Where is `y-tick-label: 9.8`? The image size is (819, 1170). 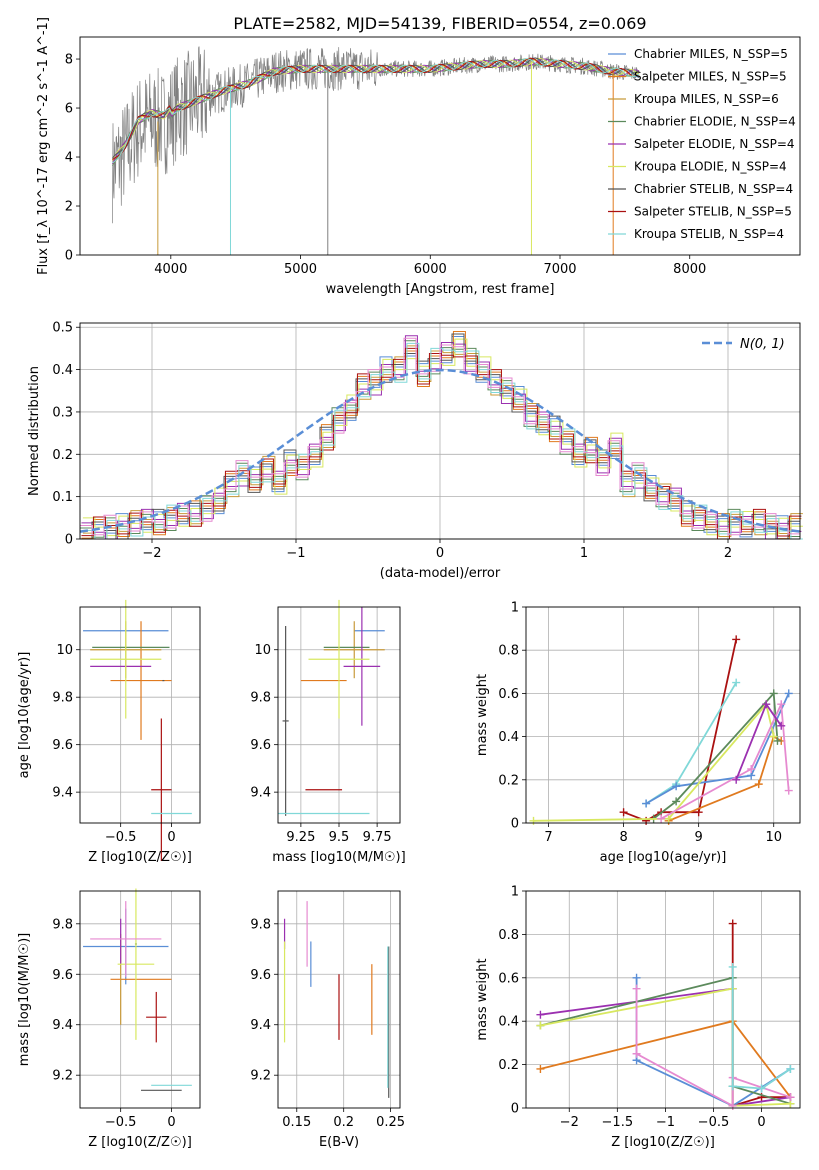 y-tick-label: 9.8 is located at coordinates (62, 924).